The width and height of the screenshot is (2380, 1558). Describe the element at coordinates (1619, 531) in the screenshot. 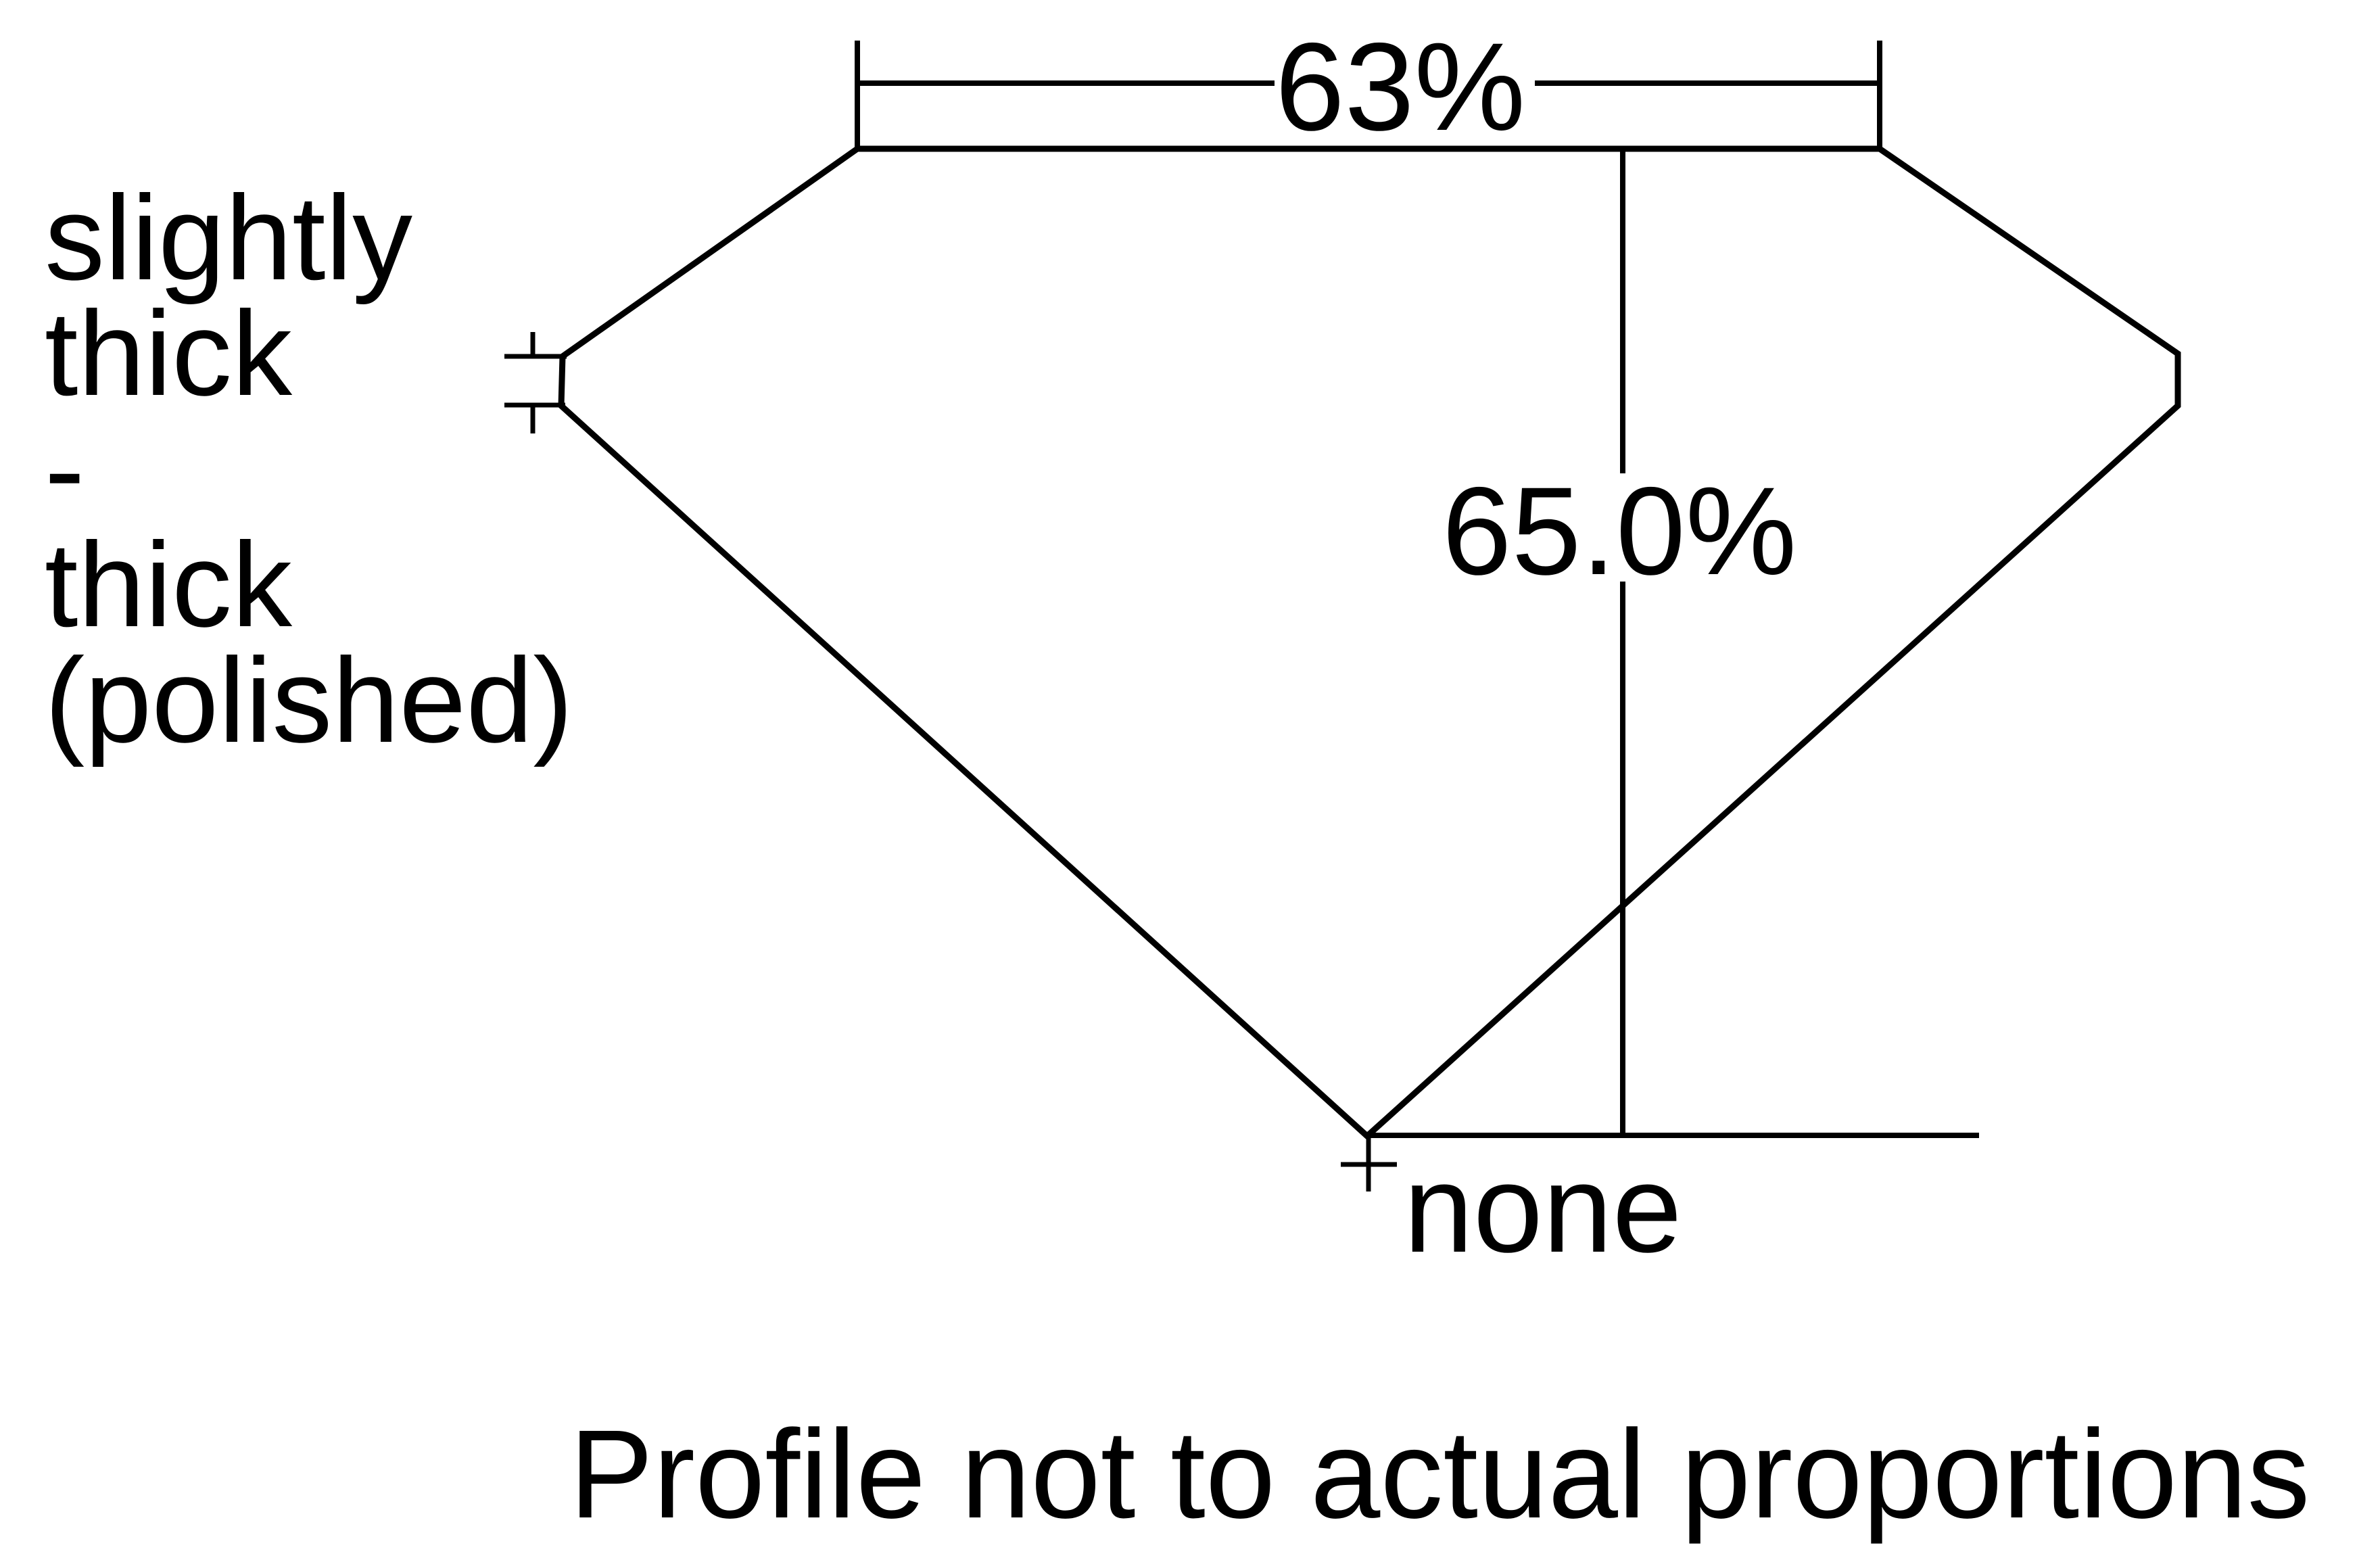

I see `depth-percent-label: 65.0%` at that location.